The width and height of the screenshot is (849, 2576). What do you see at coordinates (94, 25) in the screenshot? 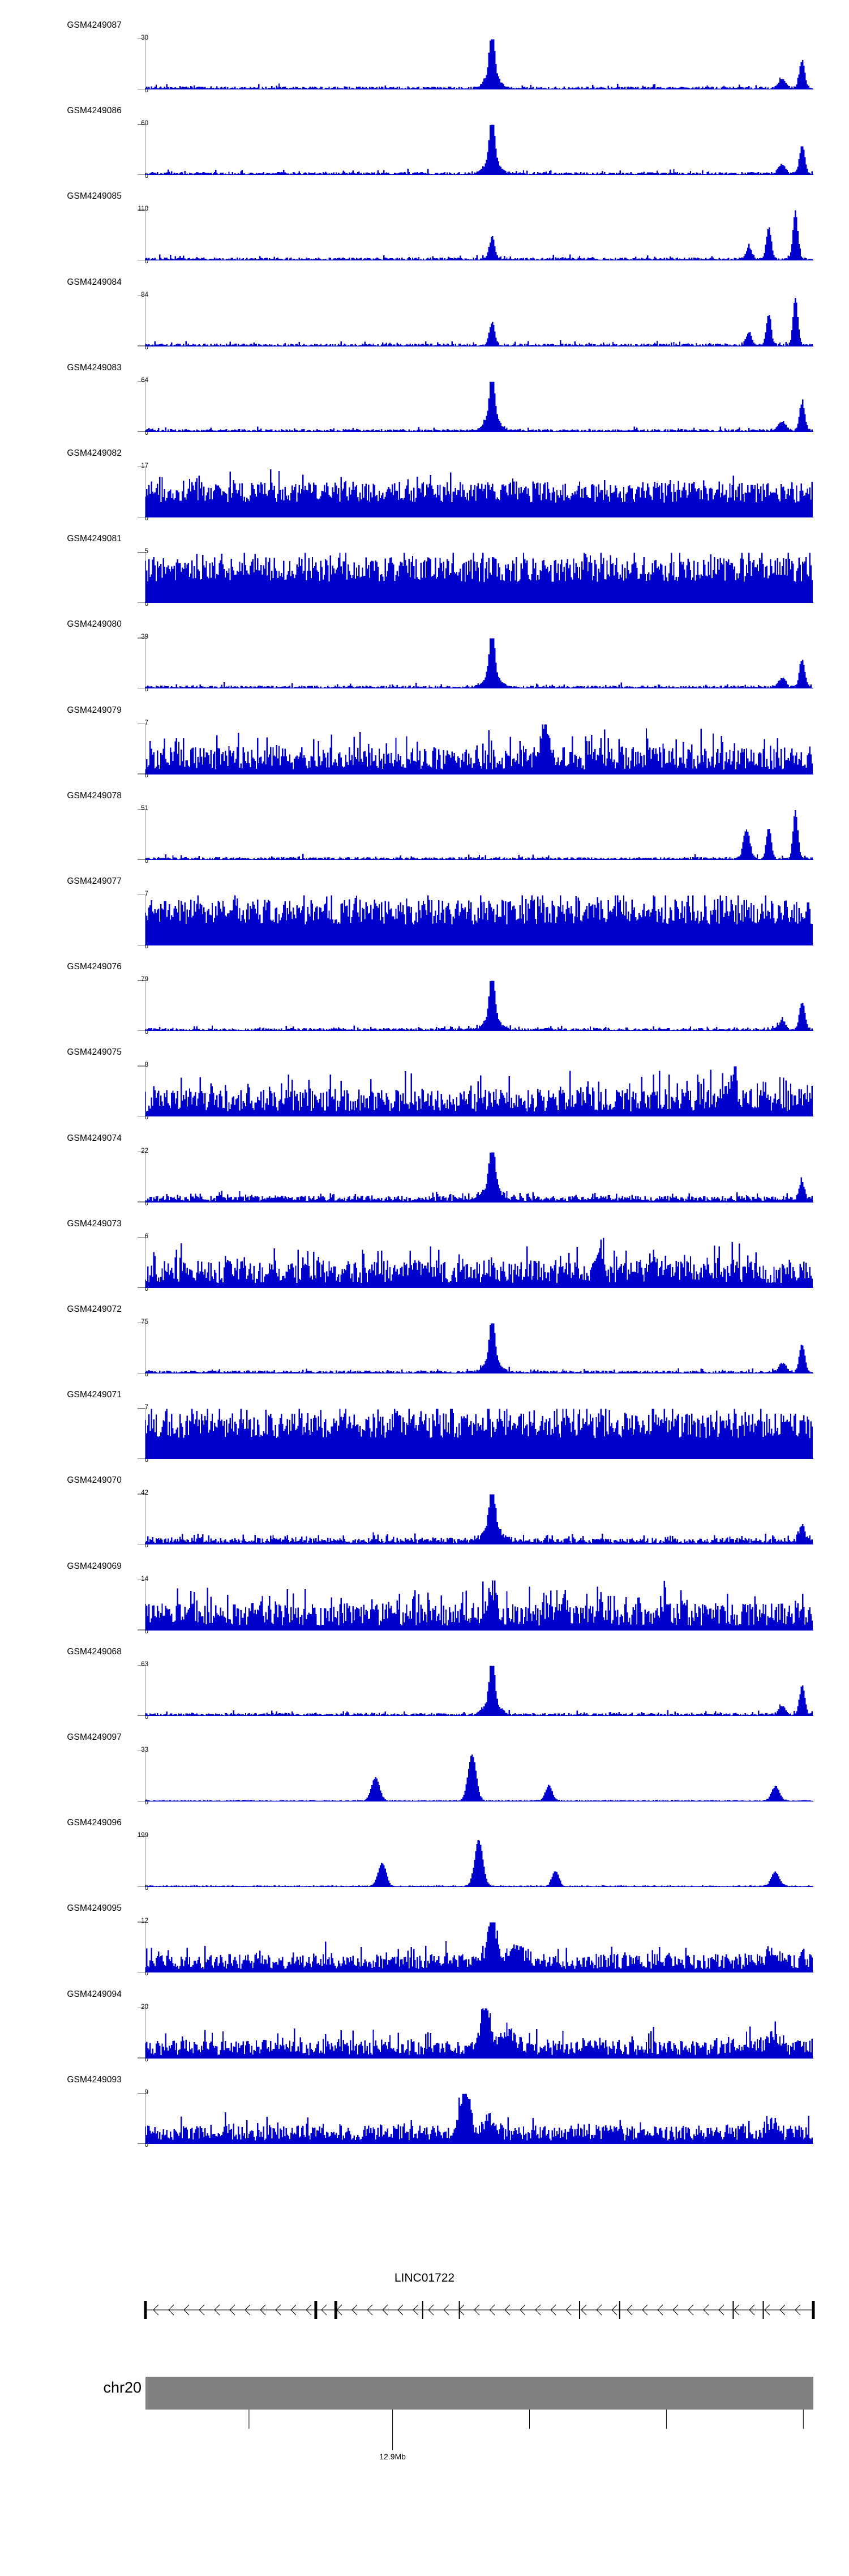
I see `track-label: GSM4249087` at bounding box center [94, 25].